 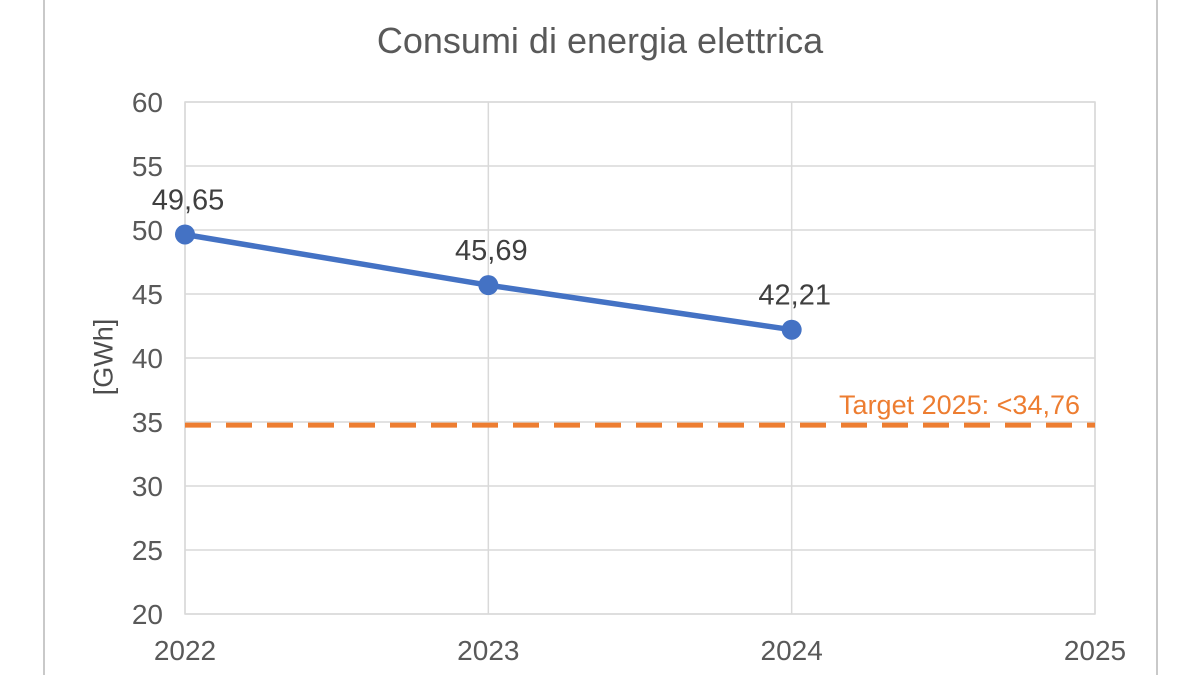 What do you see at coordinates (1095, 650) in the screenshot?
I see `x-tick-label: 2025` at bounding box center [1095, 650].